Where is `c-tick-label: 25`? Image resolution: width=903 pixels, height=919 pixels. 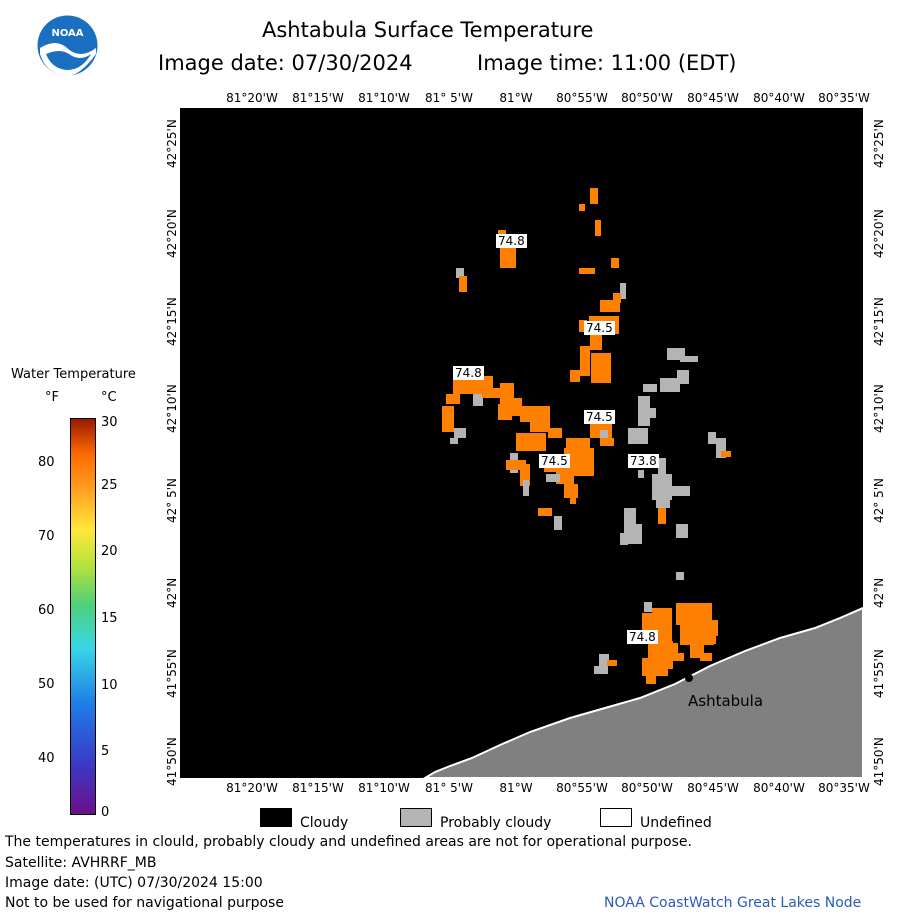 c-tick-label: 25 is located at coordinates (109, 485).